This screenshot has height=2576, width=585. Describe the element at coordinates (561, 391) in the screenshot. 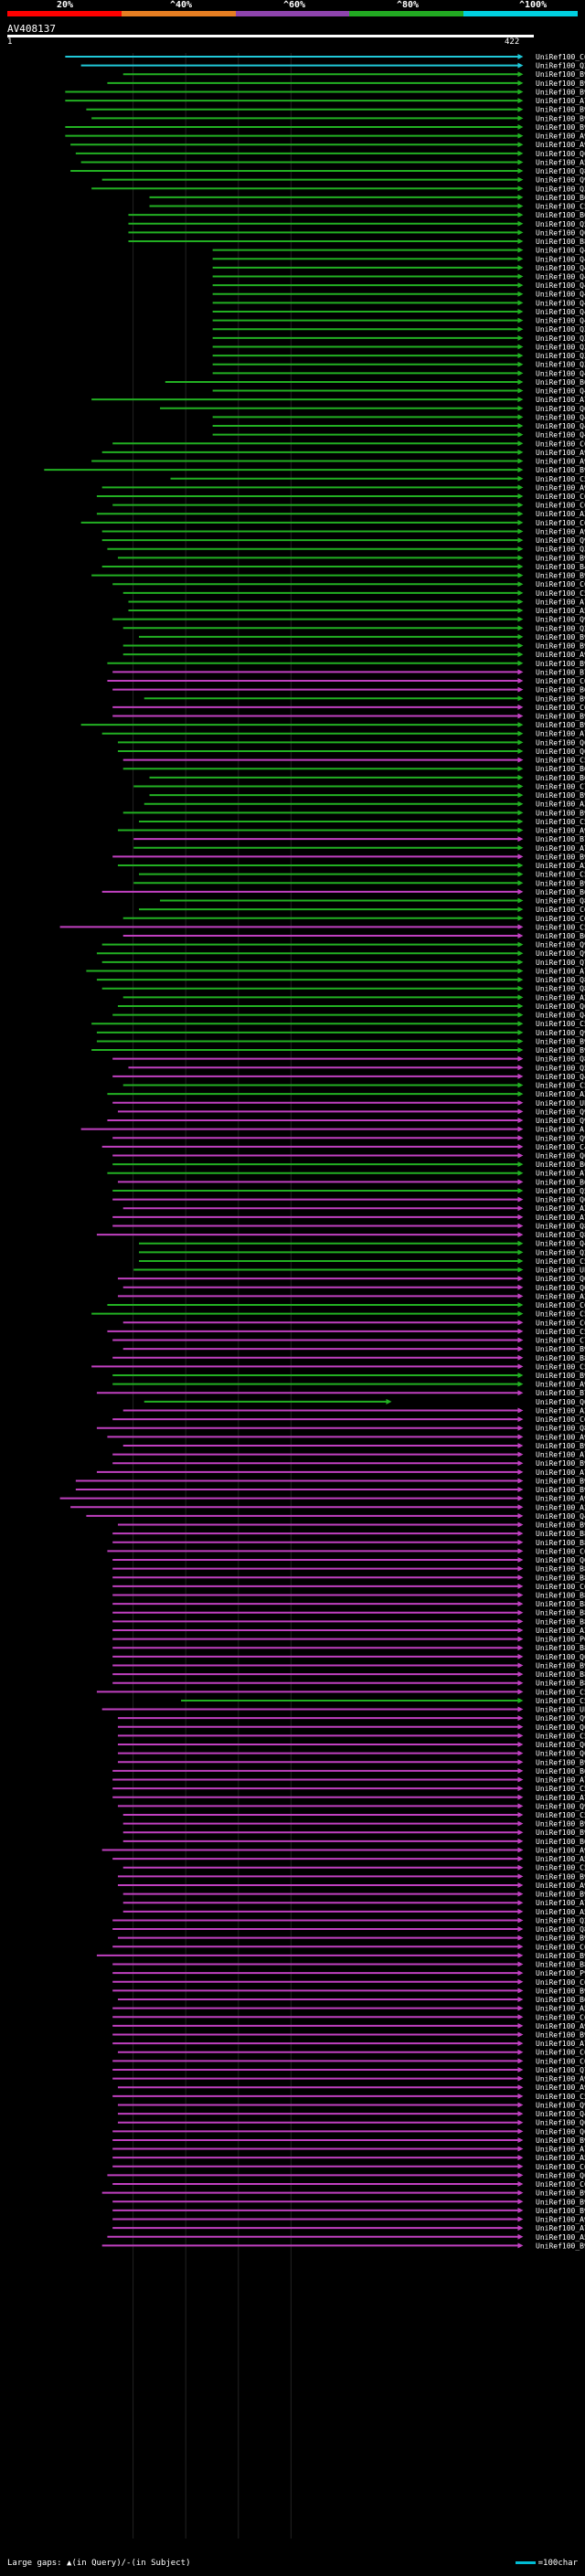

I see `hit-label: UniRef100_Q4KQ21` at that location.